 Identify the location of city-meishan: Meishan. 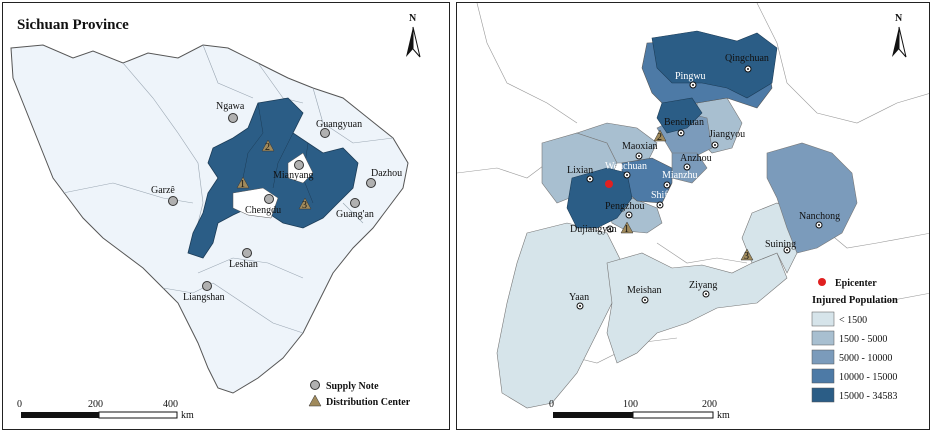
(644, 294).